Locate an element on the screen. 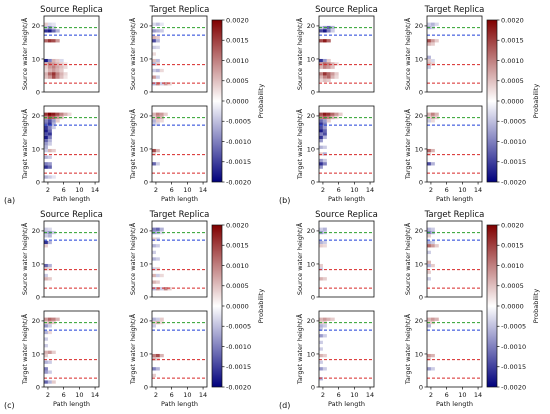  panel-tag: (b) is located at coordinates (284, 200).